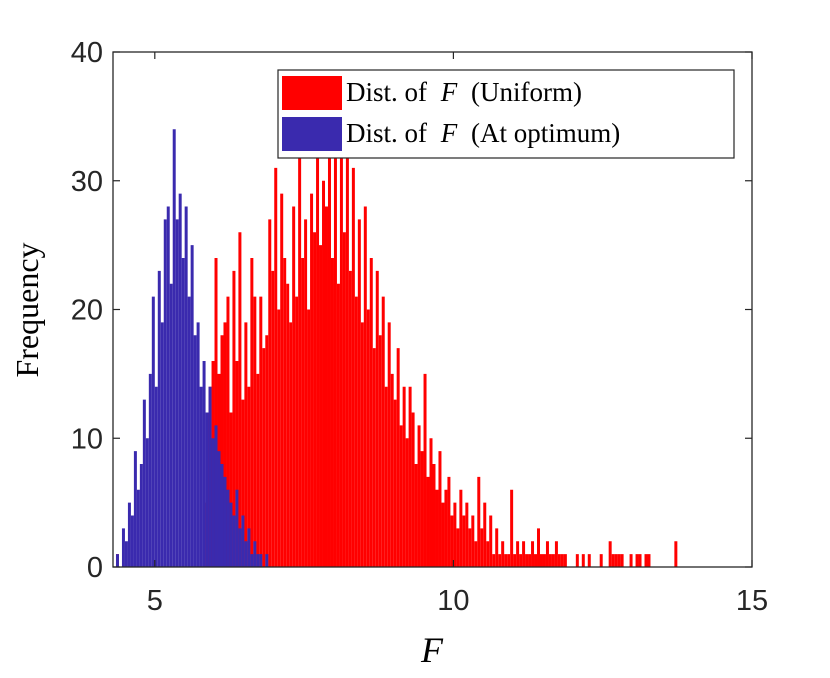 This screenshot has height=678, width=830. Describe the element at coordinates (27, 309) in the screenshot. I see `y-axis-title: Frequency` at that location.